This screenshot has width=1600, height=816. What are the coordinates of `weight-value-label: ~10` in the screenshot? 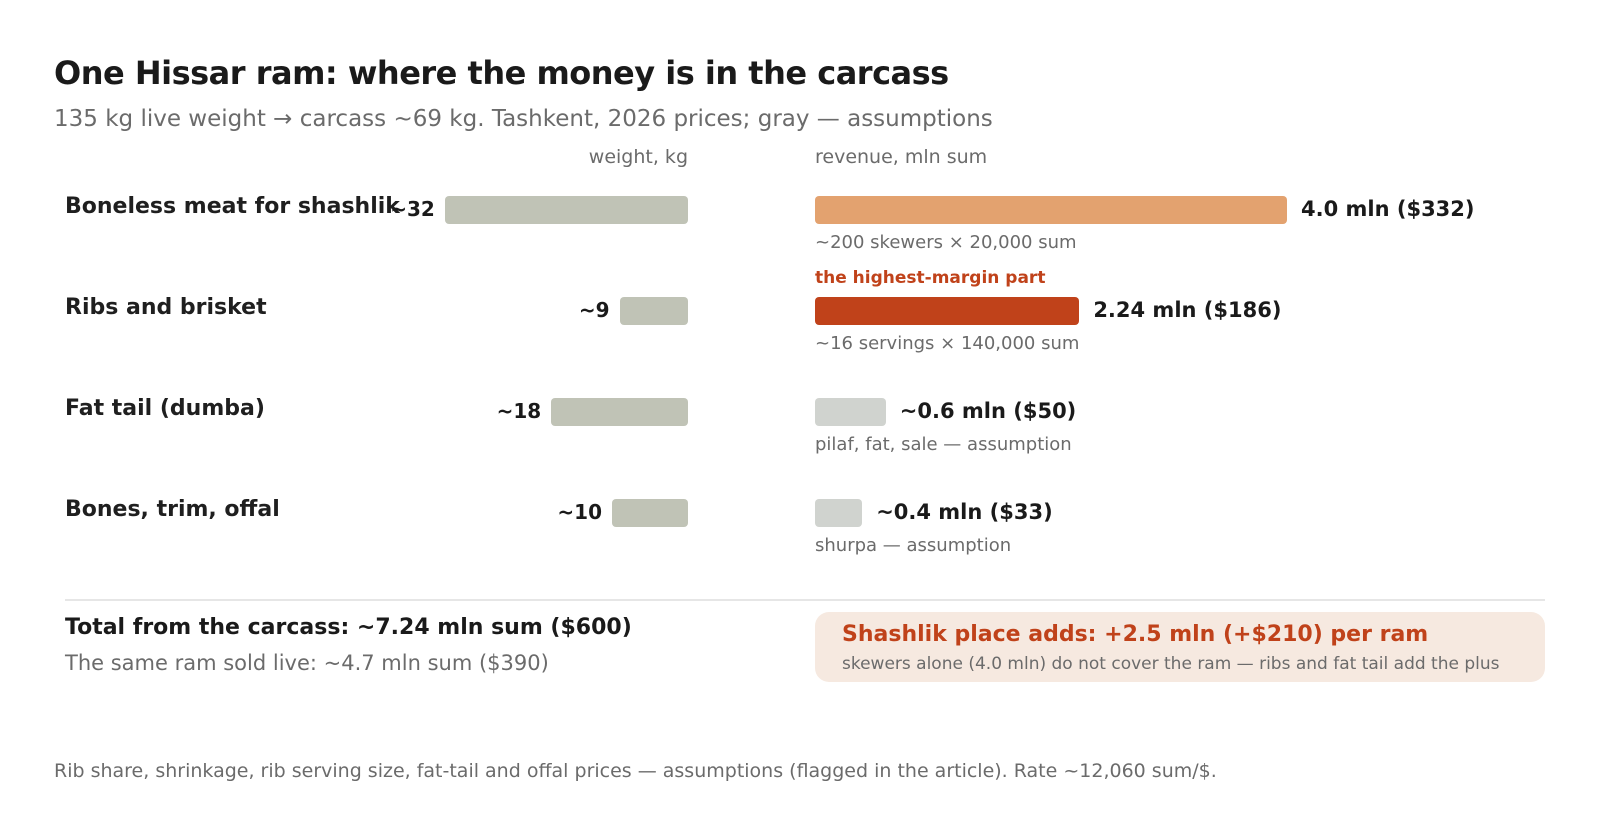 It's located at (579, 512).